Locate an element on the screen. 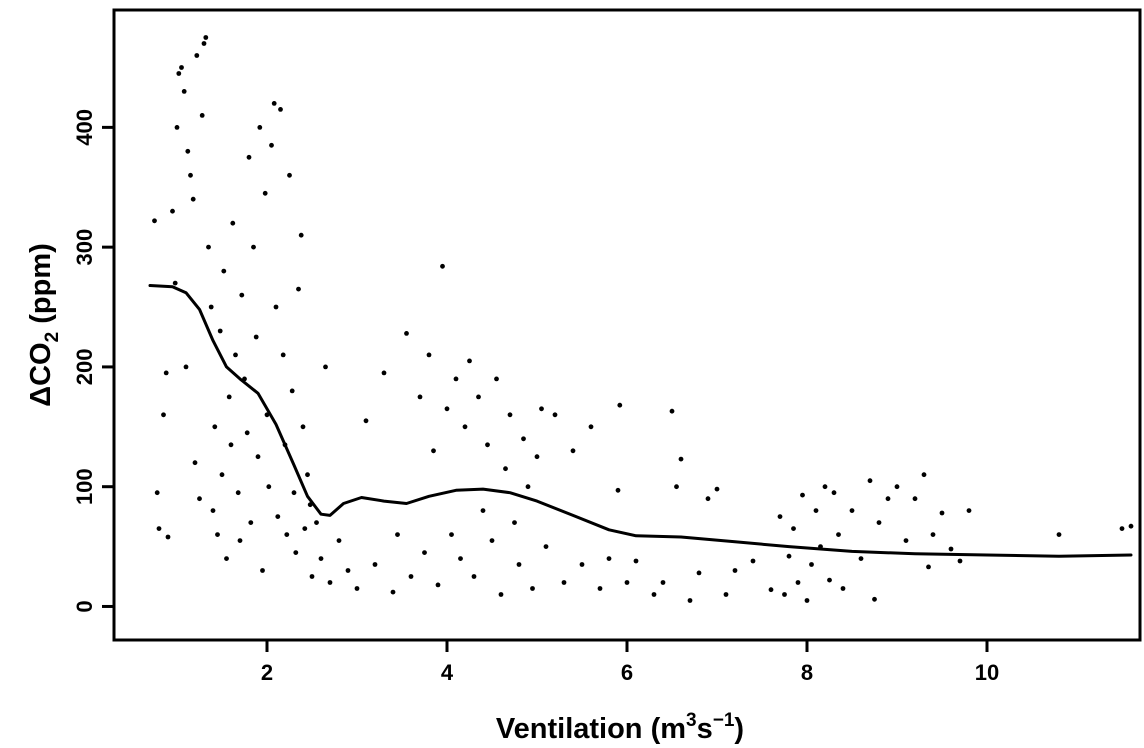  x-tick-label: 4 is located at coordinates (447, 672).